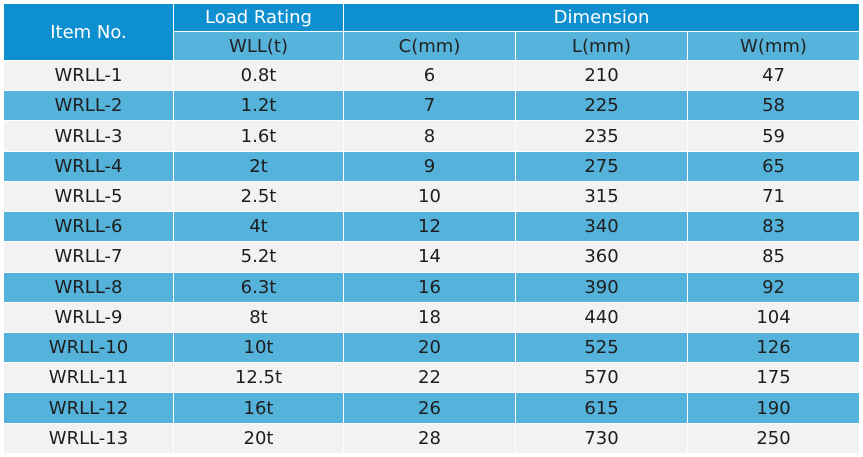 This screenshot has width=863, height=457. I want to click on cell-c: 9, so click(429, 166).